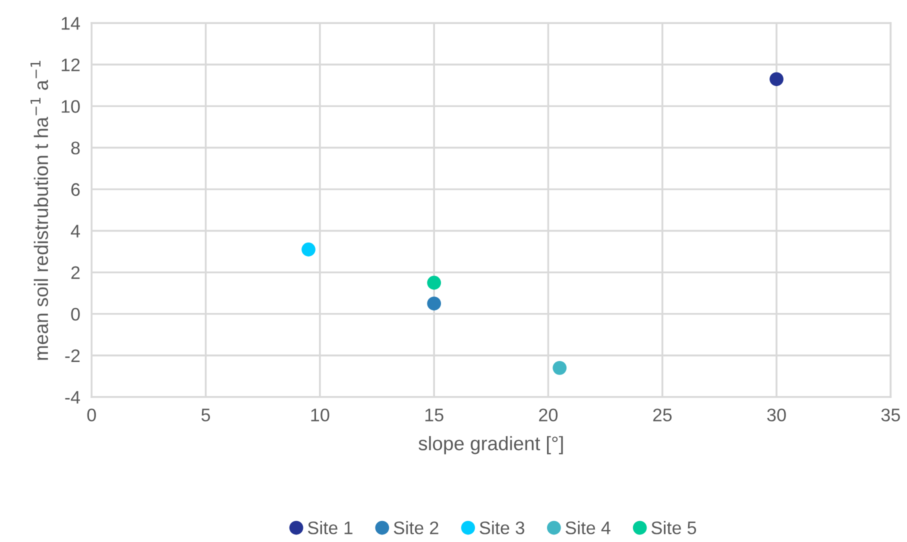  Describe the element at coordinates (75, 189) in the screenshot. I see `y-tick-label: 6` at that location.